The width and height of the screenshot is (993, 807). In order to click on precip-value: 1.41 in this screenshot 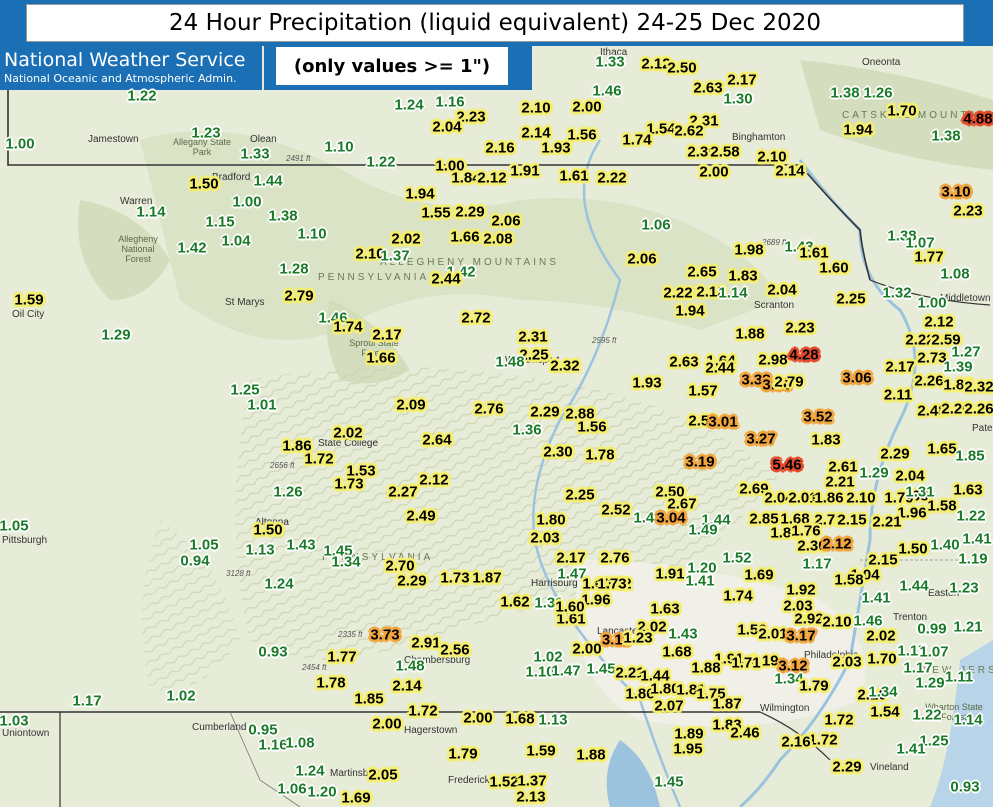, I will do `click(911, 749)`.